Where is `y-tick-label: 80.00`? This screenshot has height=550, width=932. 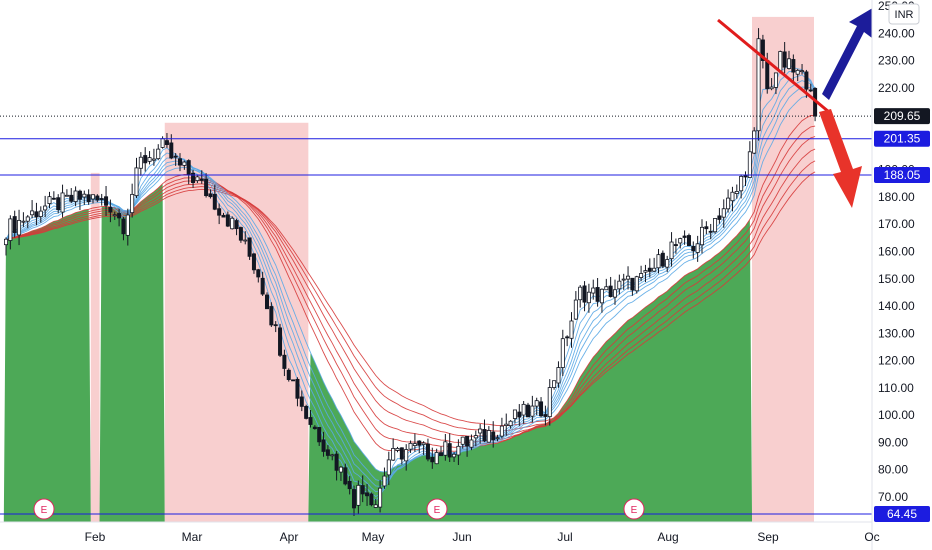 y-tick-label: 80.00 is located at coordinates (893, 470).